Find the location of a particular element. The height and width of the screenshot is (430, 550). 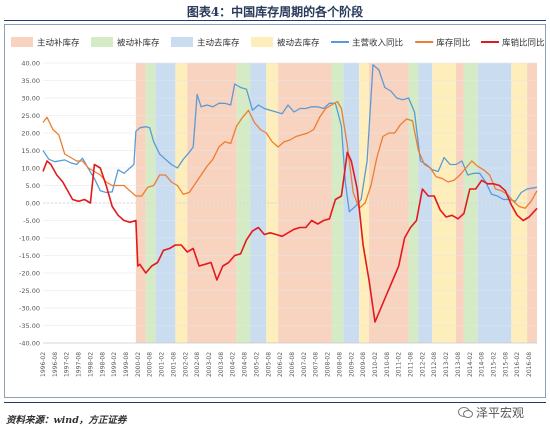

x-tick-label: 2016-02 is located at coordinates (517, 364).